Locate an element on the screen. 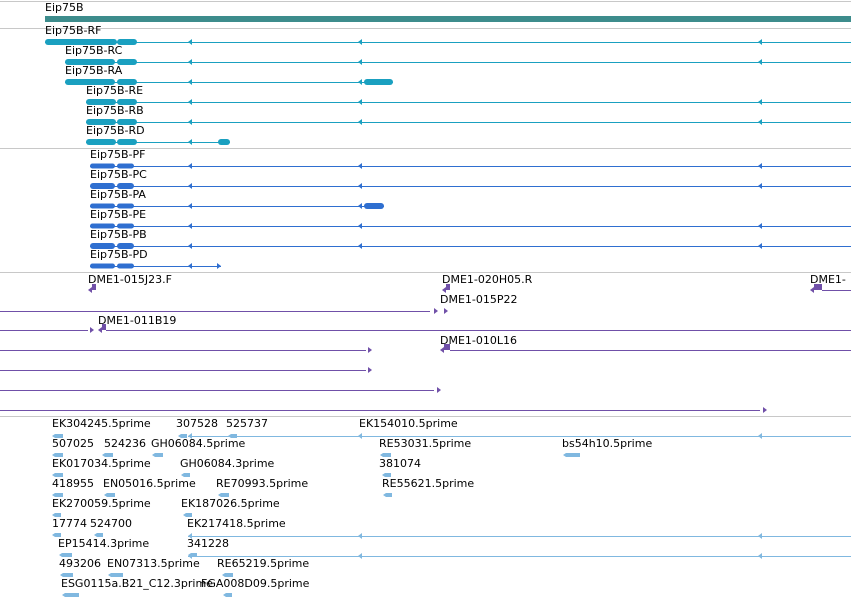  est-label: EN07313.5prime is located at coordinates (153, 563).